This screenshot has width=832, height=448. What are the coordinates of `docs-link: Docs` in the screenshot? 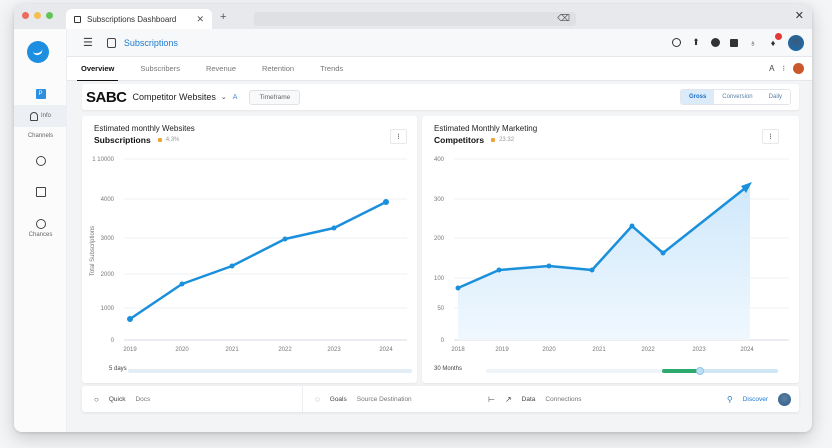 It's located at (143, 399).